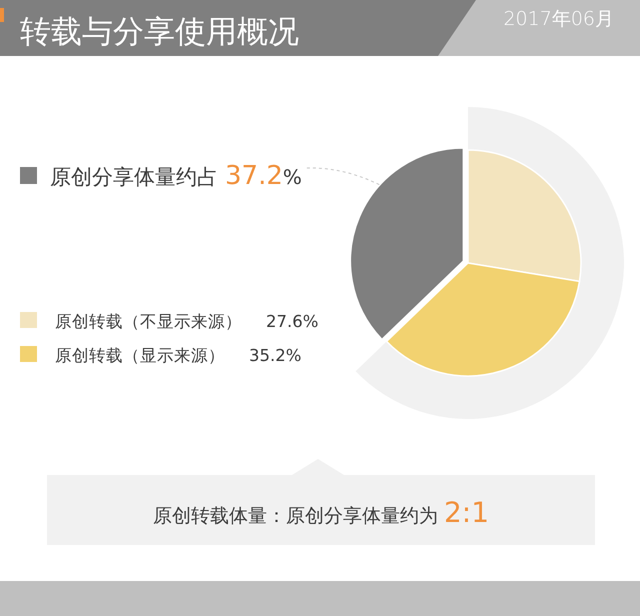  I want to click on chart-title: 转载与分享使用概况, so click(159, 32).